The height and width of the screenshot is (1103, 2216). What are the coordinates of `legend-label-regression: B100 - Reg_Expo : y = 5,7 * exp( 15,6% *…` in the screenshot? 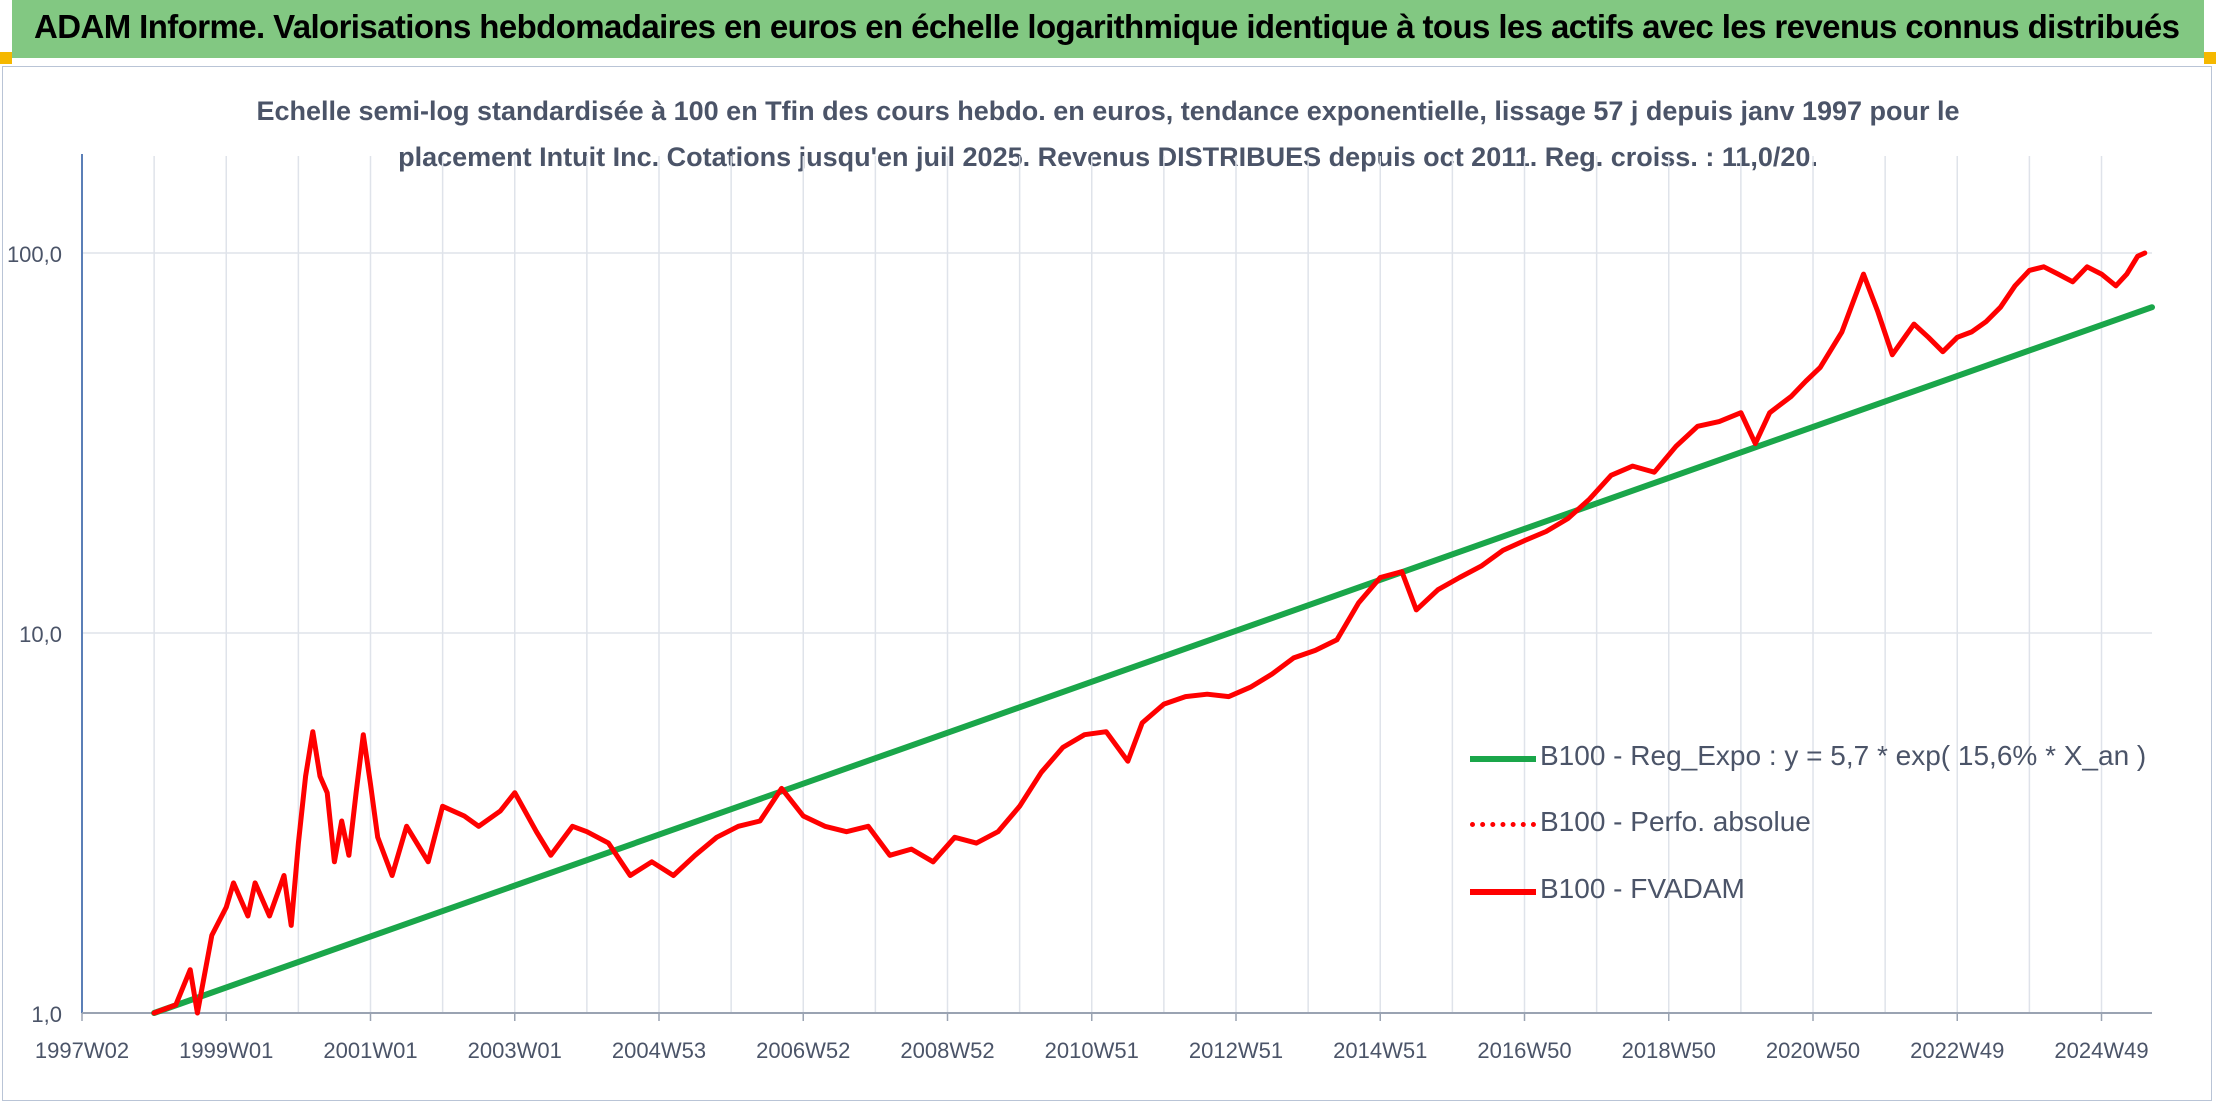 It's located at (1843, 755).